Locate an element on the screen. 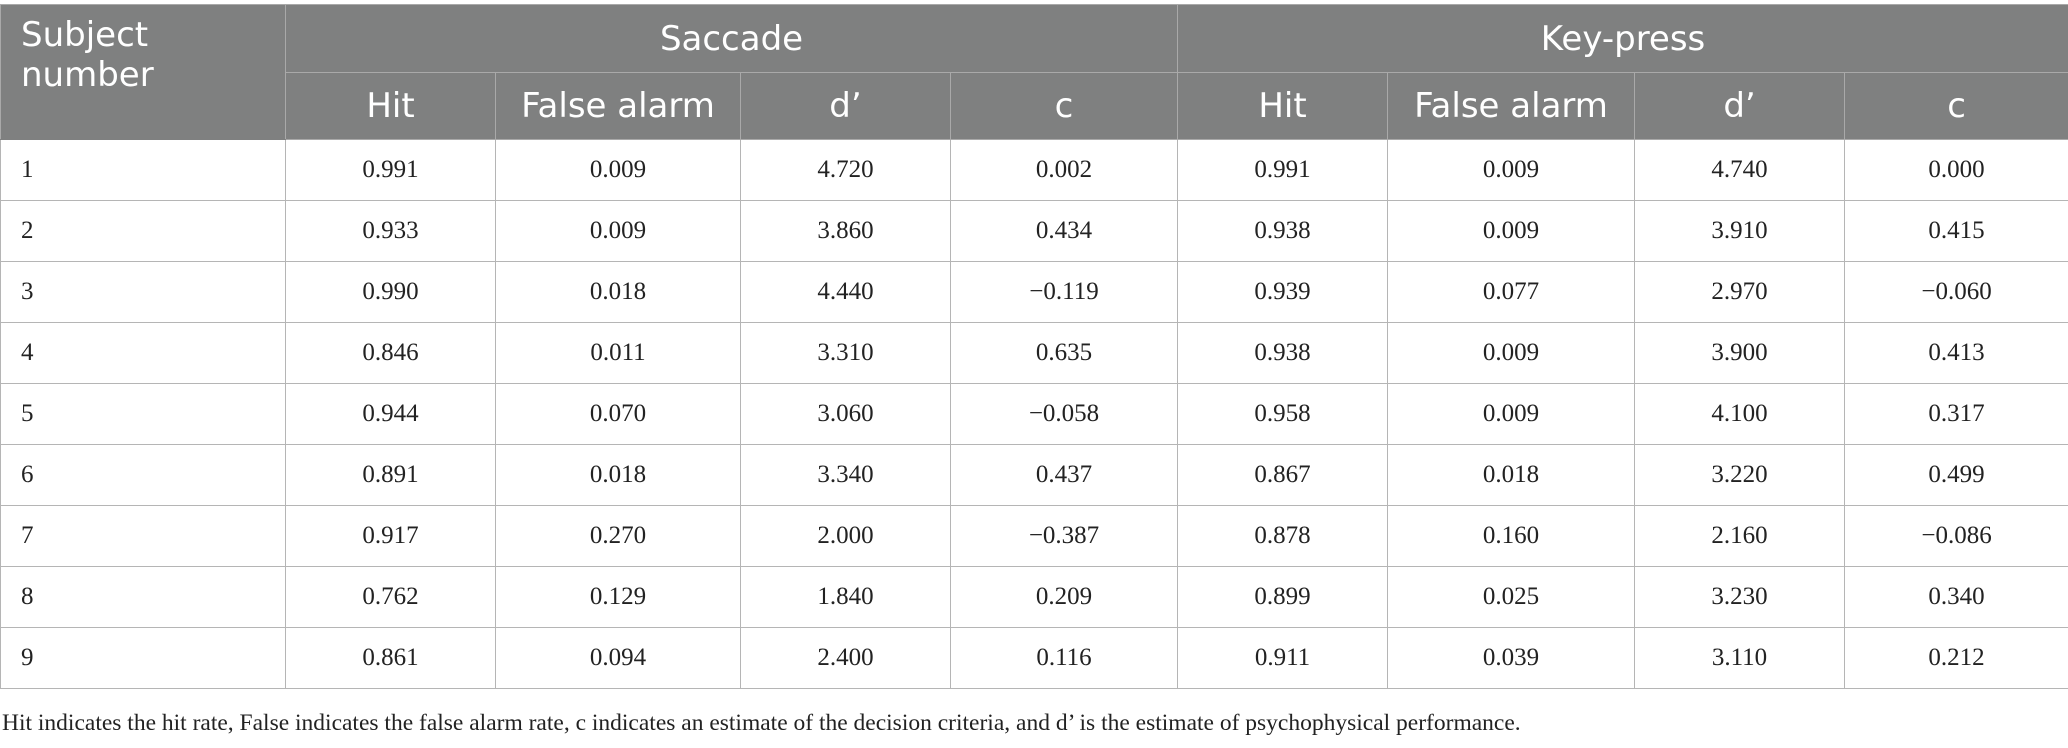 This screenshot has height=748, width=2068. keypress-d-prime-cell: 3.110 is located at coordinates (1740, 658).